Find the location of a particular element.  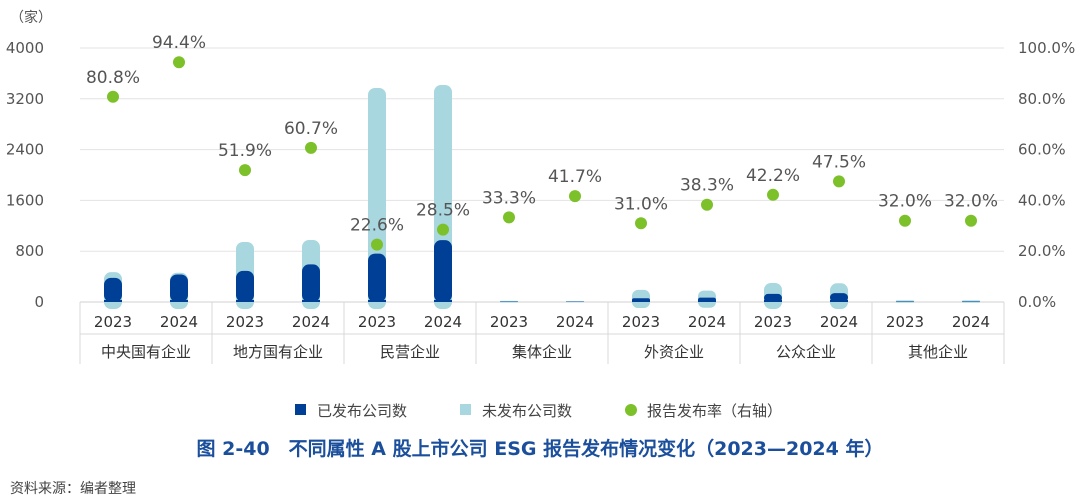

legend-label: 报告发布率（右轴） is located at coordinates (714, 411).